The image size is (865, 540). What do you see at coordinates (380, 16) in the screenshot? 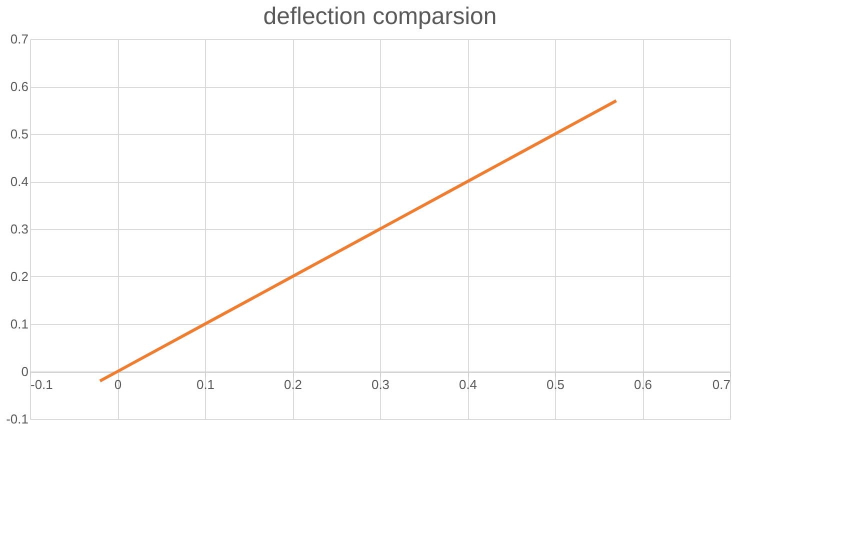
I see `chart-title: deflection comparsion` at bounding box center [380, 16].